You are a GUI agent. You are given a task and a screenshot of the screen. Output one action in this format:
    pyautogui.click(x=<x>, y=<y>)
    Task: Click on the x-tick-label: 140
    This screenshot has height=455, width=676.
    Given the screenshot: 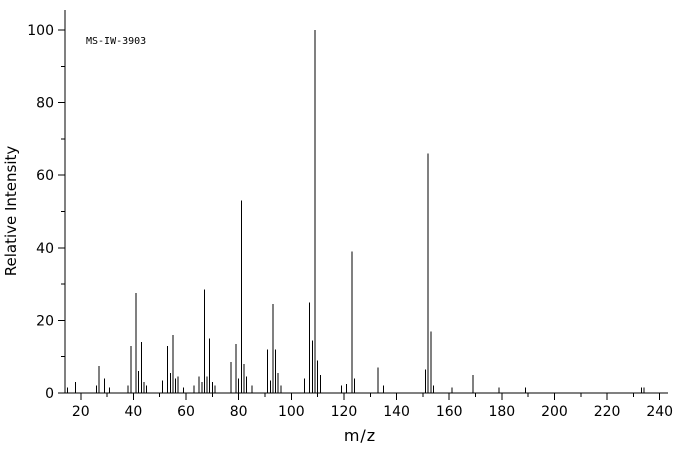 What is the action you would take?
    pyautogui.click(x=396, y=412)
    